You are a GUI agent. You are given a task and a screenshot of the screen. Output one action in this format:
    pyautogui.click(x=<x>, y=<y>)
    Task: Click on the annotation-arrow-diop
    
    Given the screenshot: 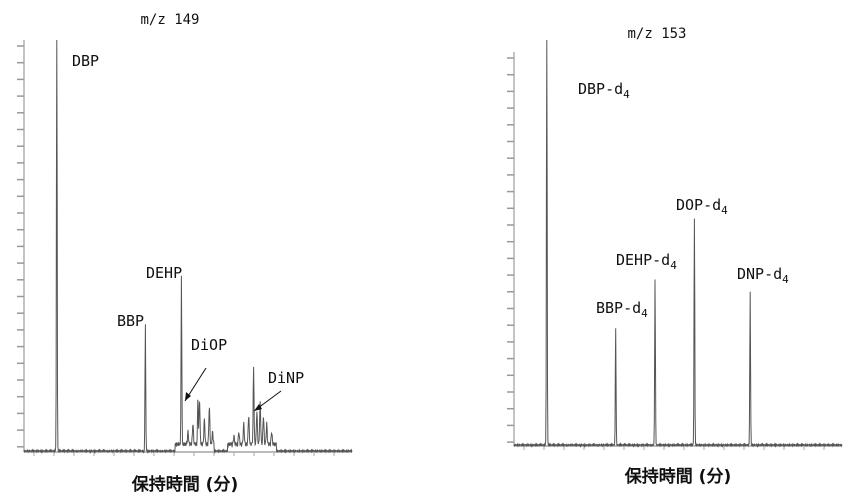 What is the action you would take?
    pyautogui.click(x=195, y=384)
    